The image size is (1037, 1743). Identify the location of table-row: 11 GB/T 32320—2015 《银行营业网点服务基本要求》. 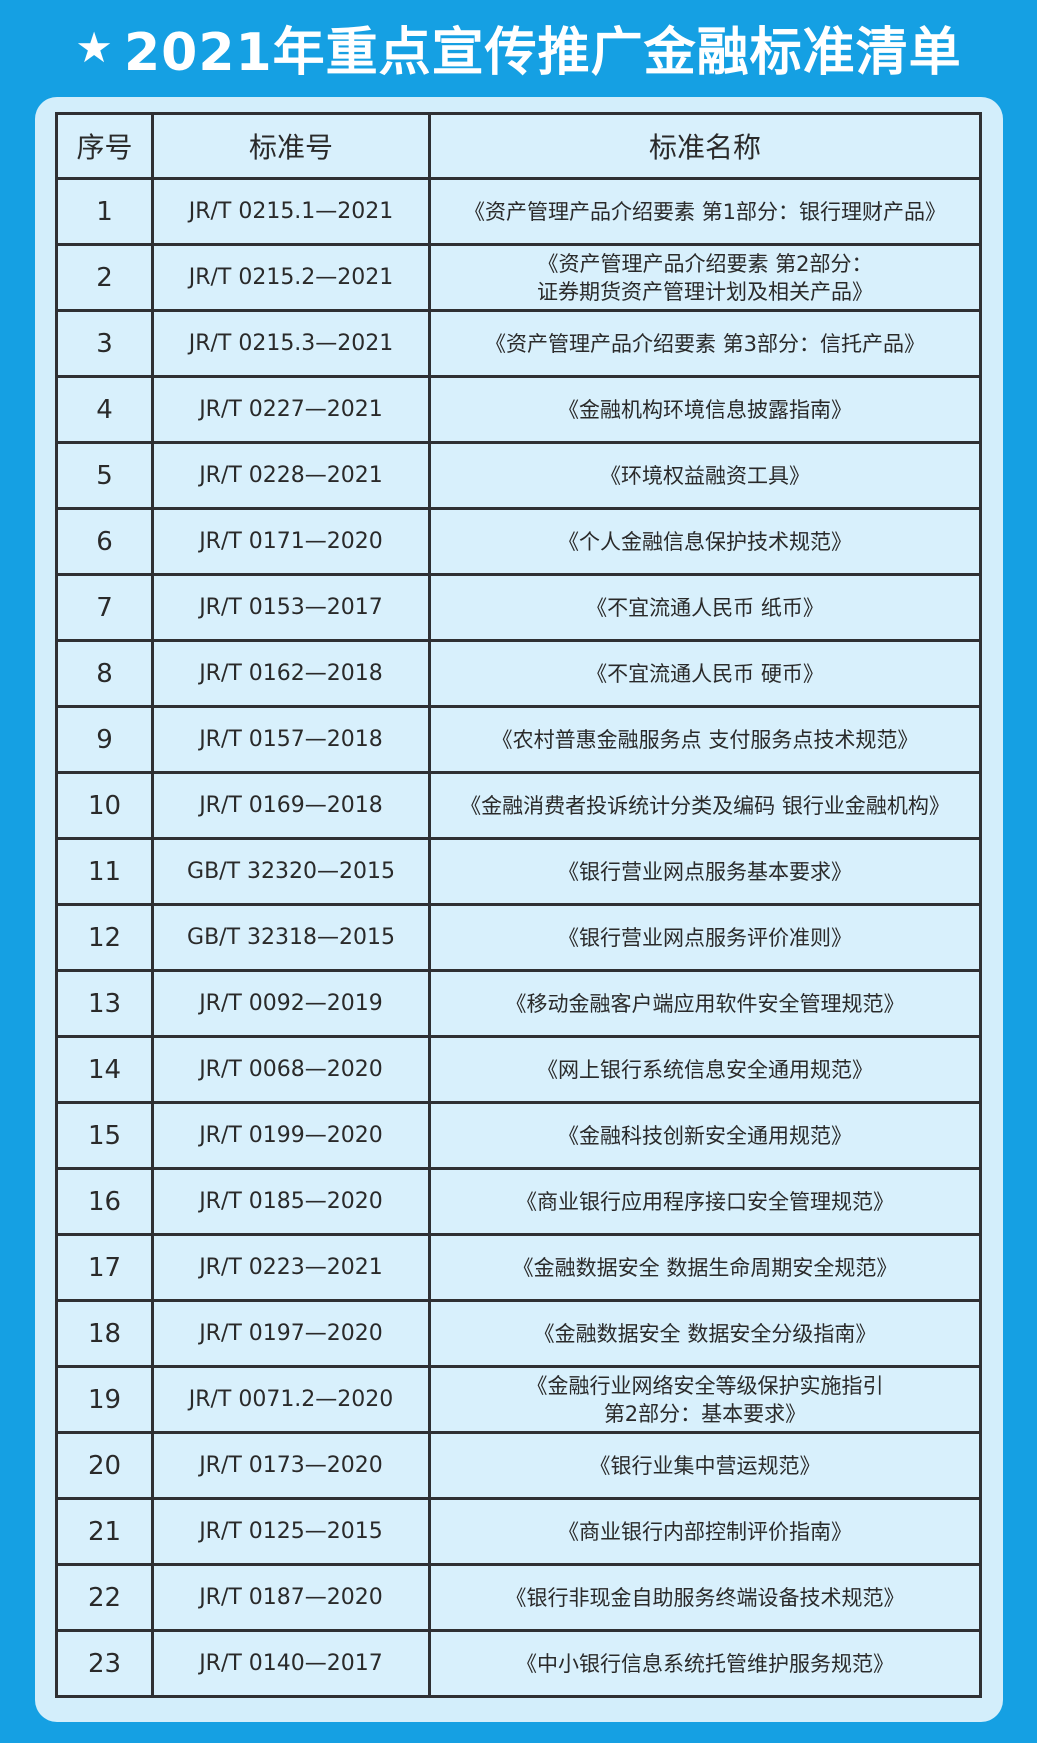
(518, 871).